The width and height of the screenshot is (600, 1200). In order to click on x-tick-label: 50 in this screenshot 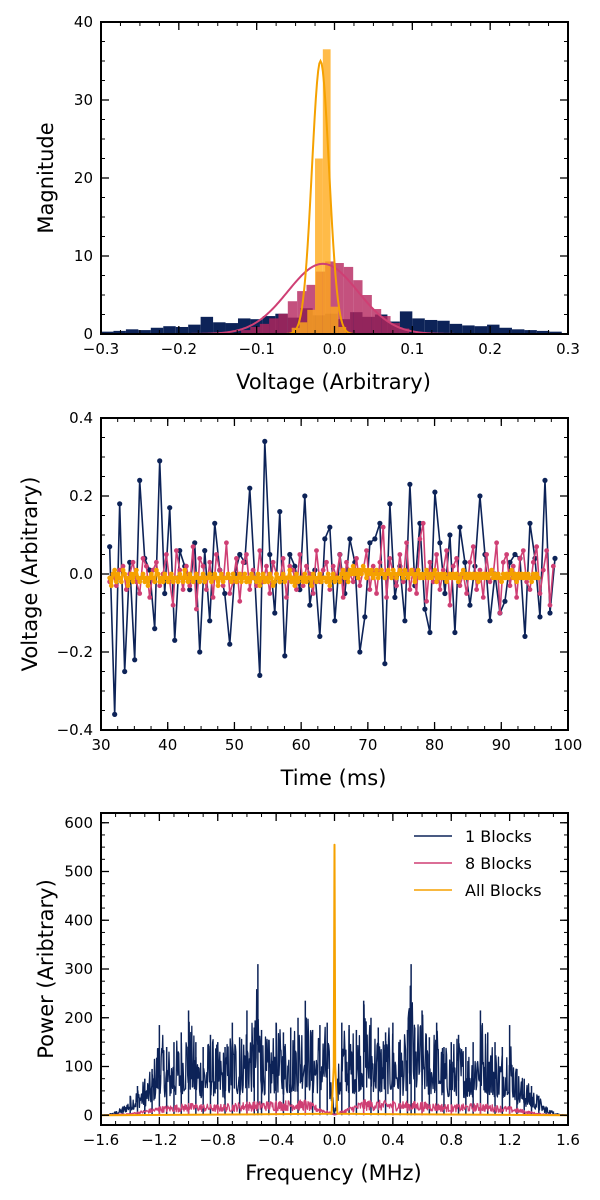, I will do `click(234, 745)`.